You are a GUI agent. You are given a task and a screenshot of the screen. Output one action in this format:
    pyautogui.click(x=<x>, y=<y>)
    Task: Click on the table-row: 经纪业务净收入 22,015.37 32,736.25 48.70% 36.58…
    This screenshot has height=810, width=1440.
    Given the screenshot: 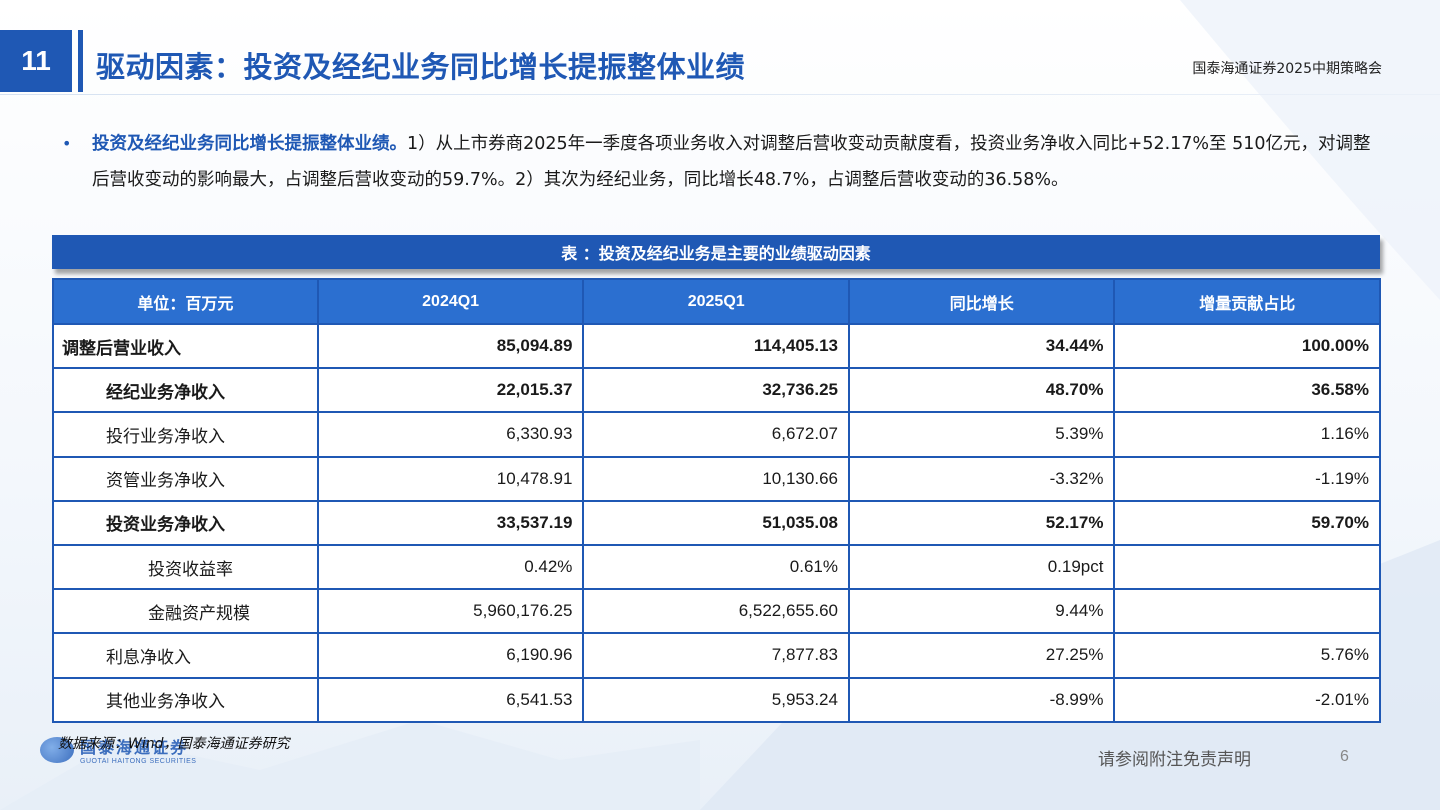 What is the action you would take?
    pyautogui.click(x=716, y=390)
    